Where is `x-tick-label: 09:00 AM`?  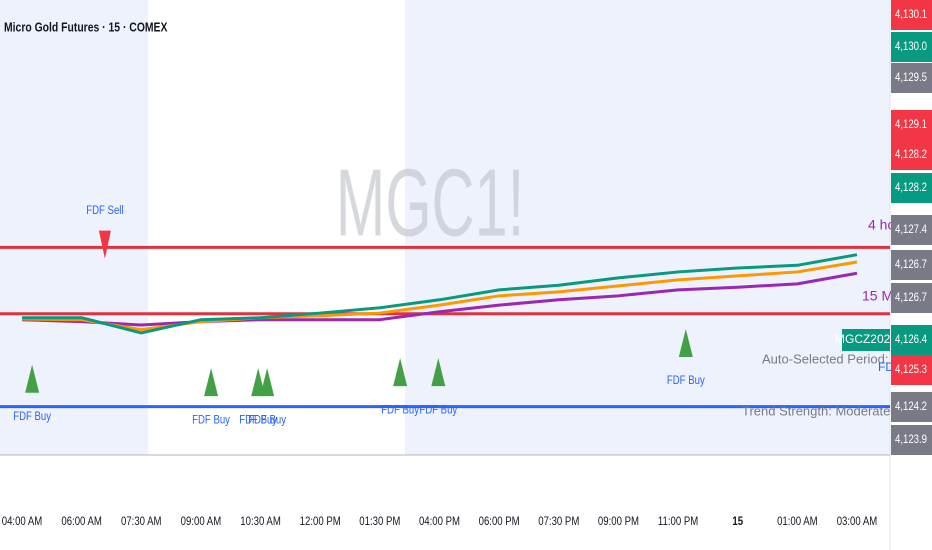
x-tick-label: 09:00 AM is located at coordinates (201, 521).